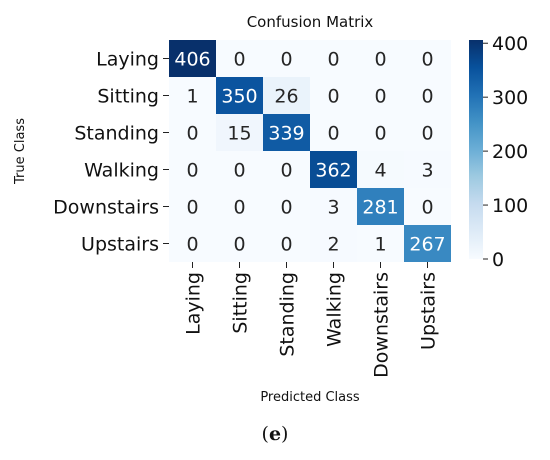 This screenshot has width=550, height=460. What do you see at coordinates (275, 434) in the screenshot?
I see `figure-caption: (e)` at bounding box center [275, 434].